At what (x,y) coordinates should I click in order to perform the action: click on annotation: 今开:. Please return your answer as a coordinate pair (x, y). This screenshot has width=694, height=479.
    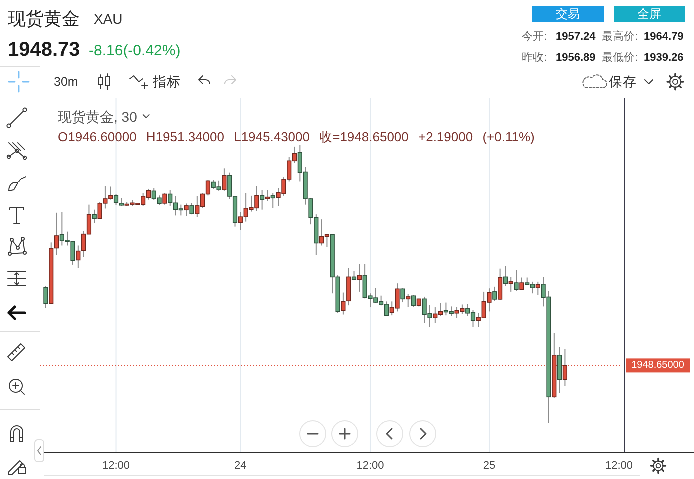
    Looking at the image, I should click on (535, 37).